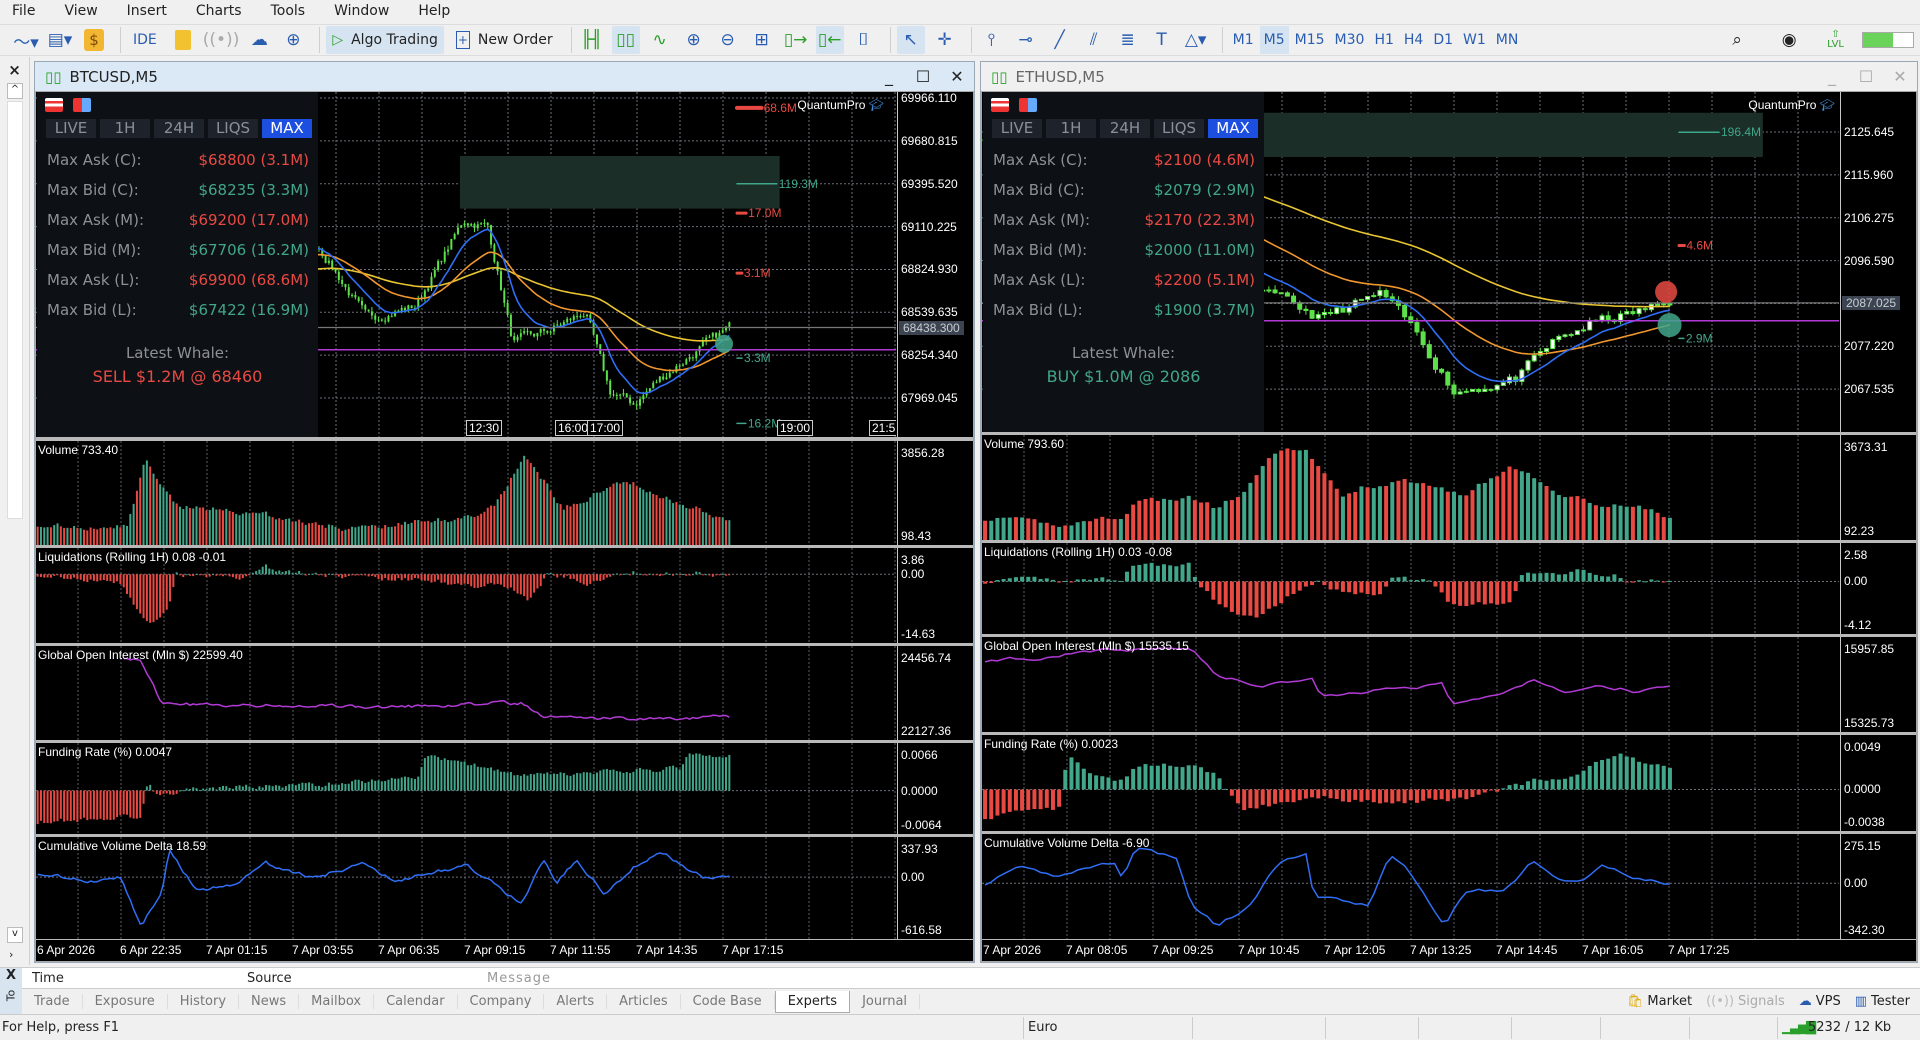 The image size is (1920, 1040). What do you see at coordinates (183, 40) in the screenshot?
I see `market-bag-icon` at bounding box center [183, 40].